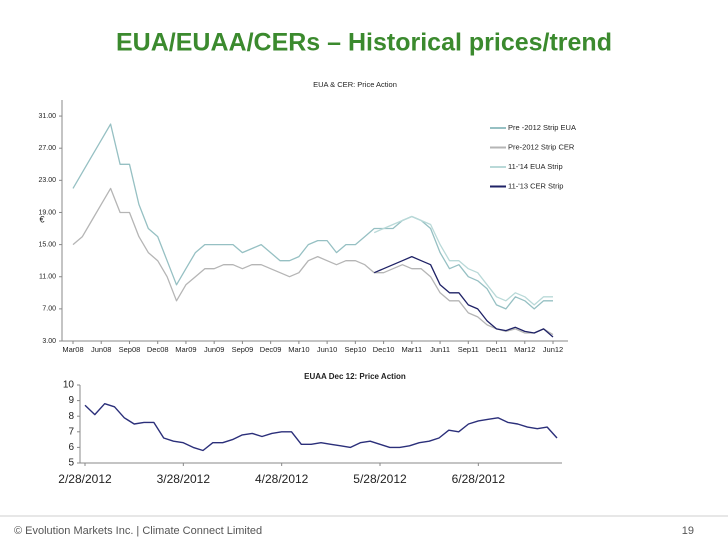  I want to click on x-tick-label: Sep08, so click(130, 349).